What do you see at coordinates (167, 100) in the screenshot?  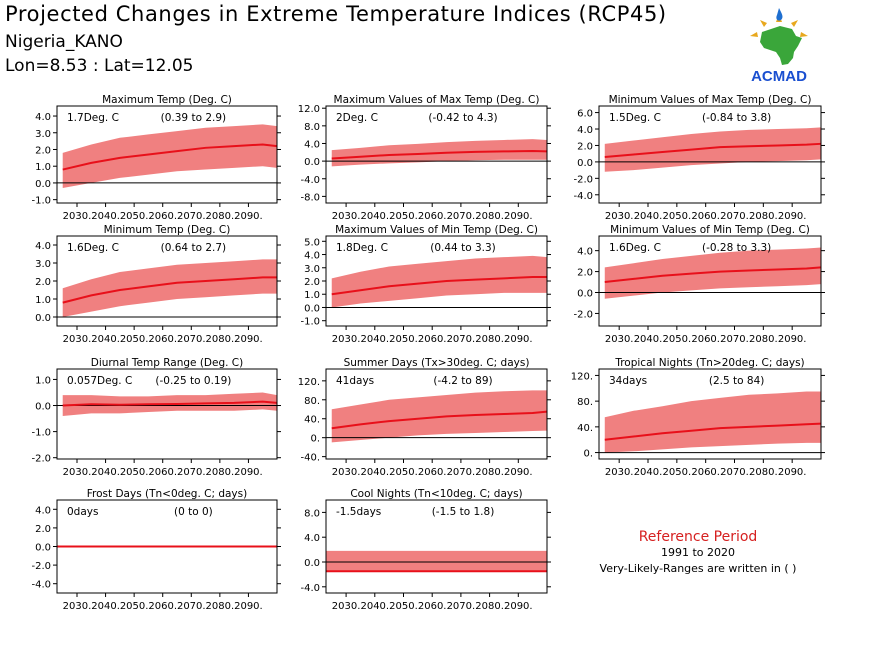 I see `chart-title: Maximum Temp (Deg. C)` at bounding box center [167, 100].